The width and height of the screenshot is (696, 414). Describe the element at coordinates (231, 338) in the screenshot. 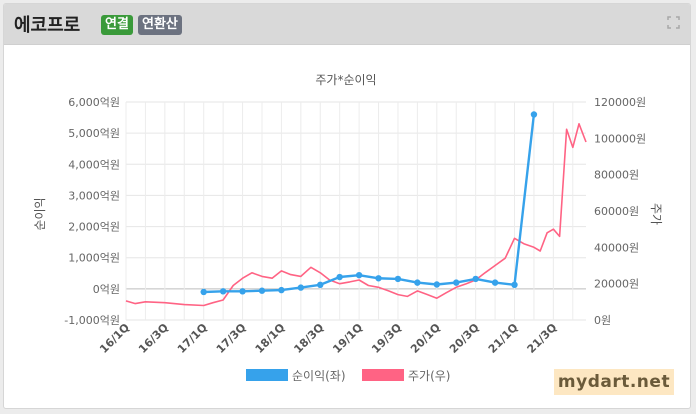

I see `x-tick-label: 17/3Q` at that location.